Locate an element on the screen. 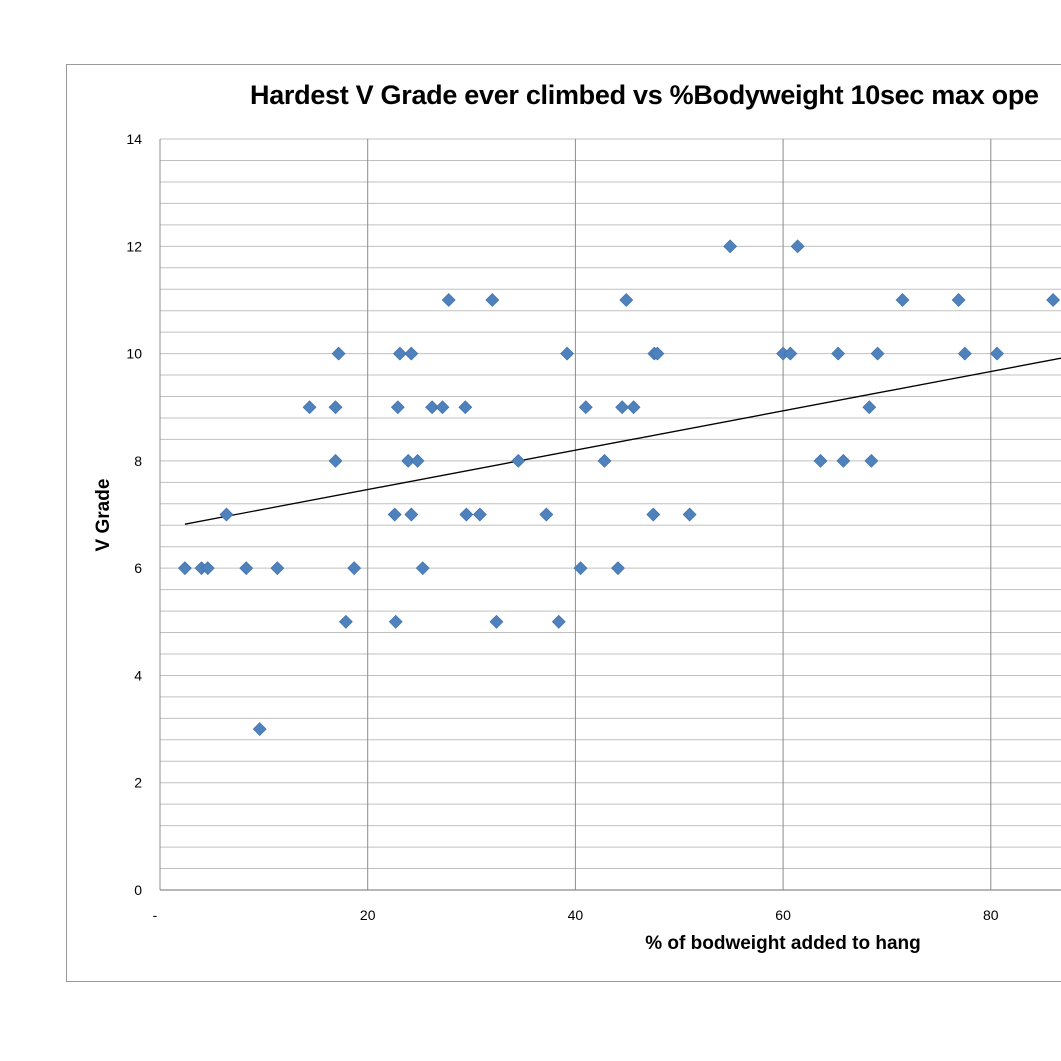 This screenshot has height=1061, width=1061. y-tick-label: 4 is located at coordinates (138, 675).